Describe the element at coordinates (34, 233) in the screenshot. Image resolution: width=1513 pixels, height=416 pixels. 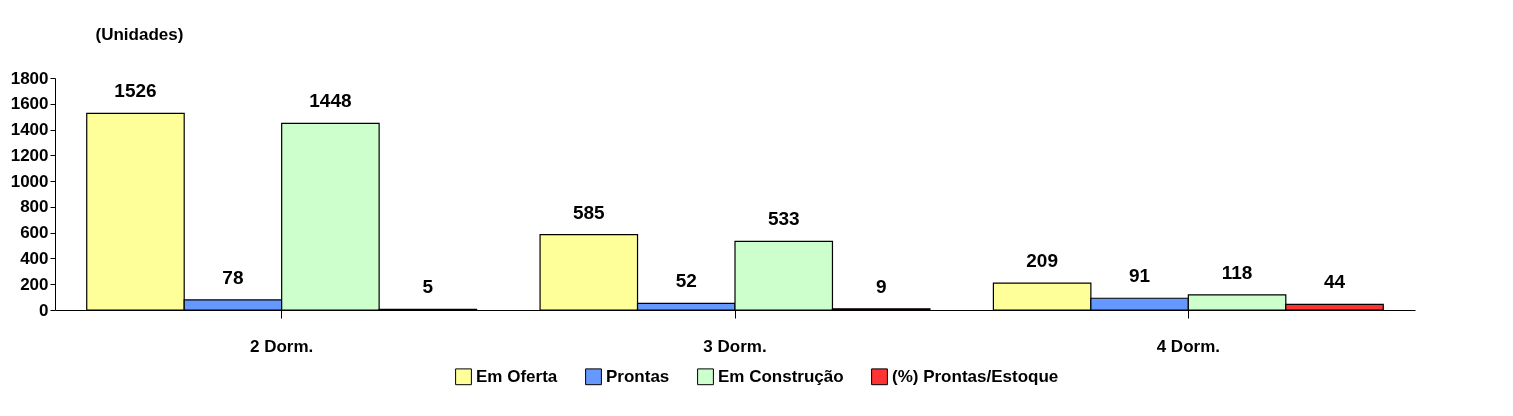
I see `y-tick-label: 600` at that location.